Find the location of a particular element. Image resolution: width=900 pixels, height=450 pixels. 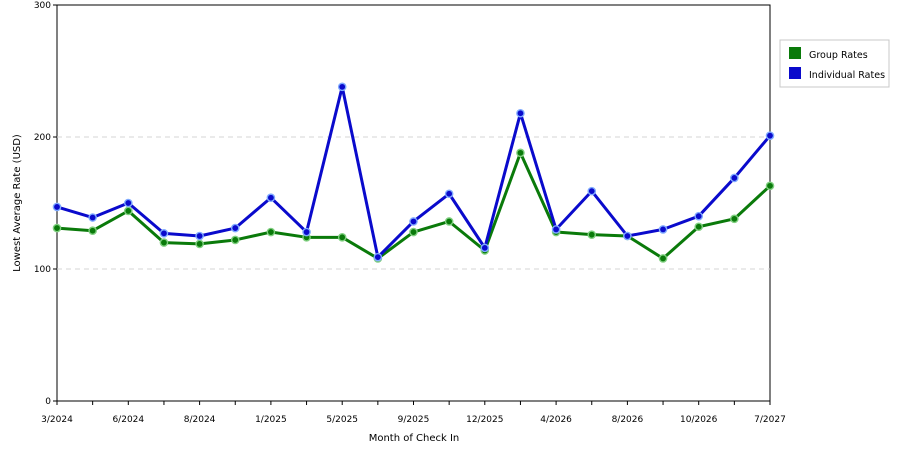

x-tick-label: 8/2024 is located at coordinates (200, 420).